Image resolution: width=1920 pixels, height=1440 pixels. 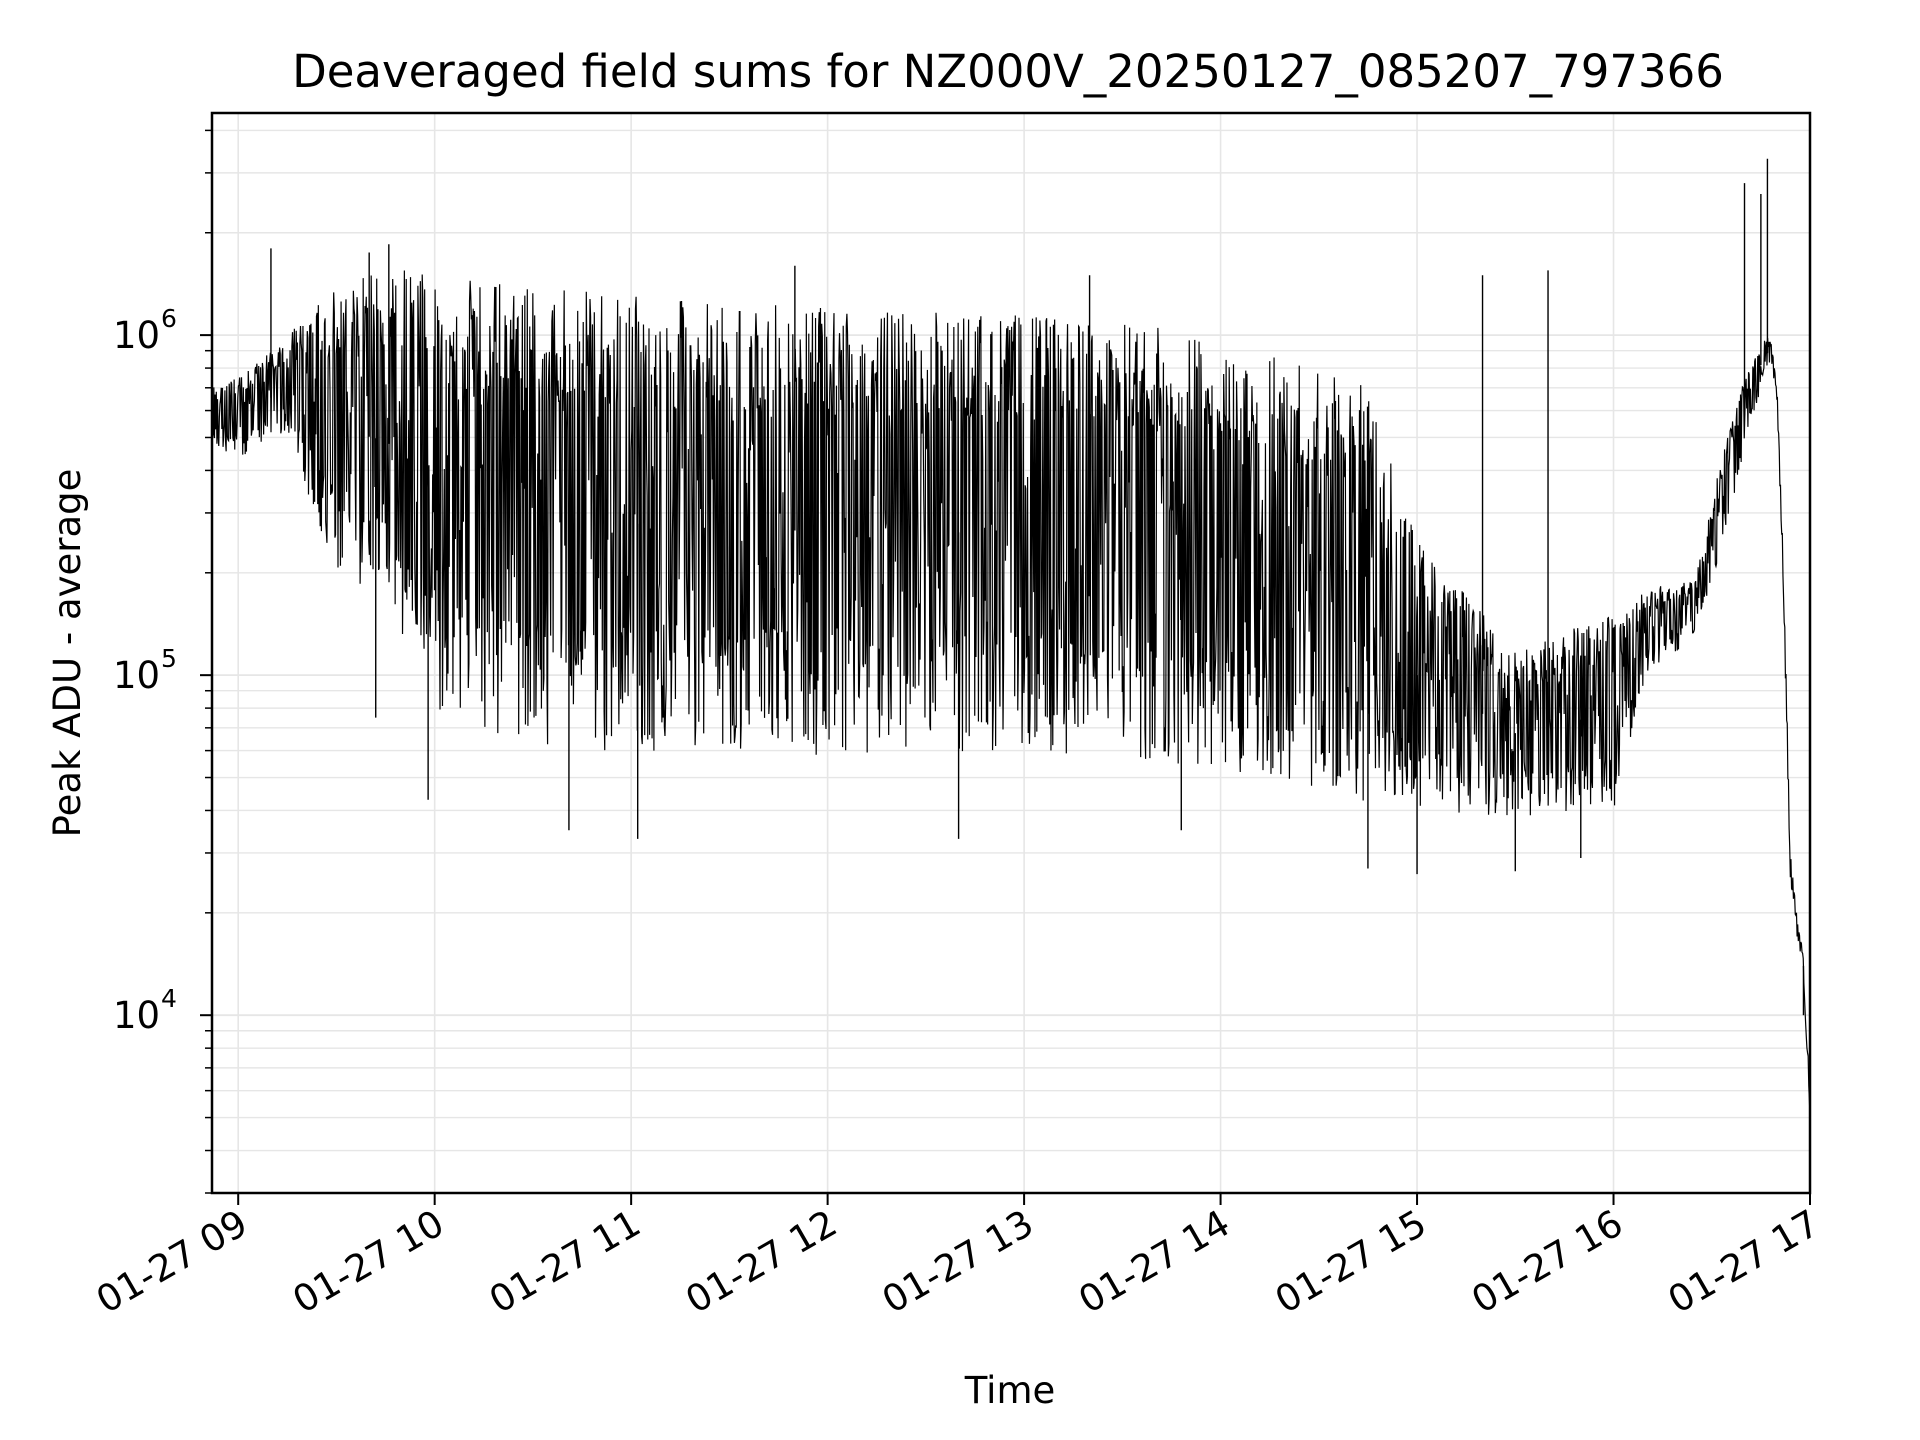 I want to click on y-tick-exponent: 6, so click(x=169, y=318).